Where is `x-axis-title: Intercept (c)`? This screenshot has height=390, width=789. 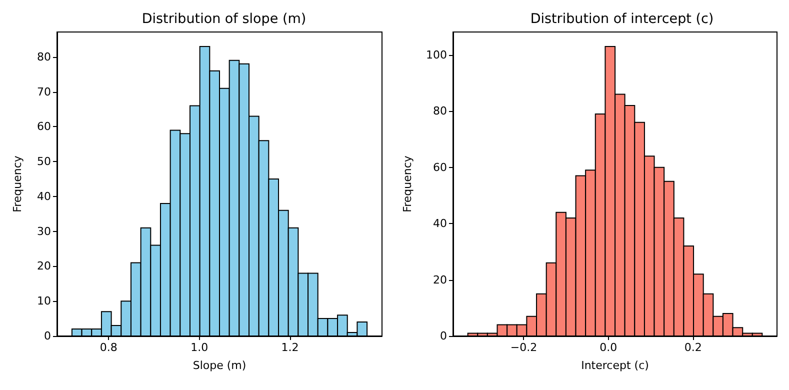
x-axis-title: Intercept (c) is located at coordinates (615, 365).